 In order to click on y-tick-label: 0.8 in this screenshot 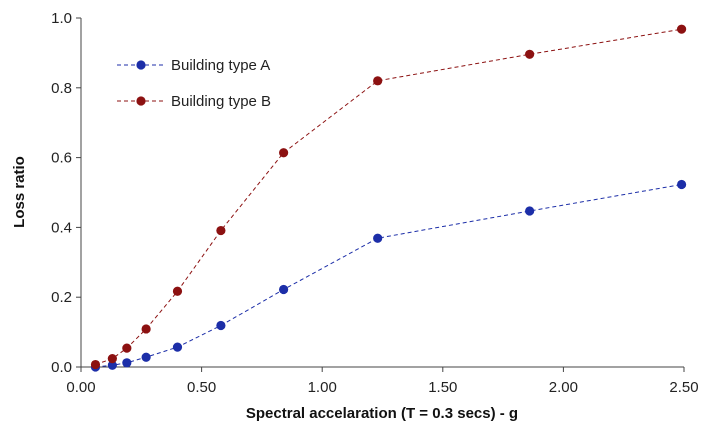, I will do `click(61, 88)`.